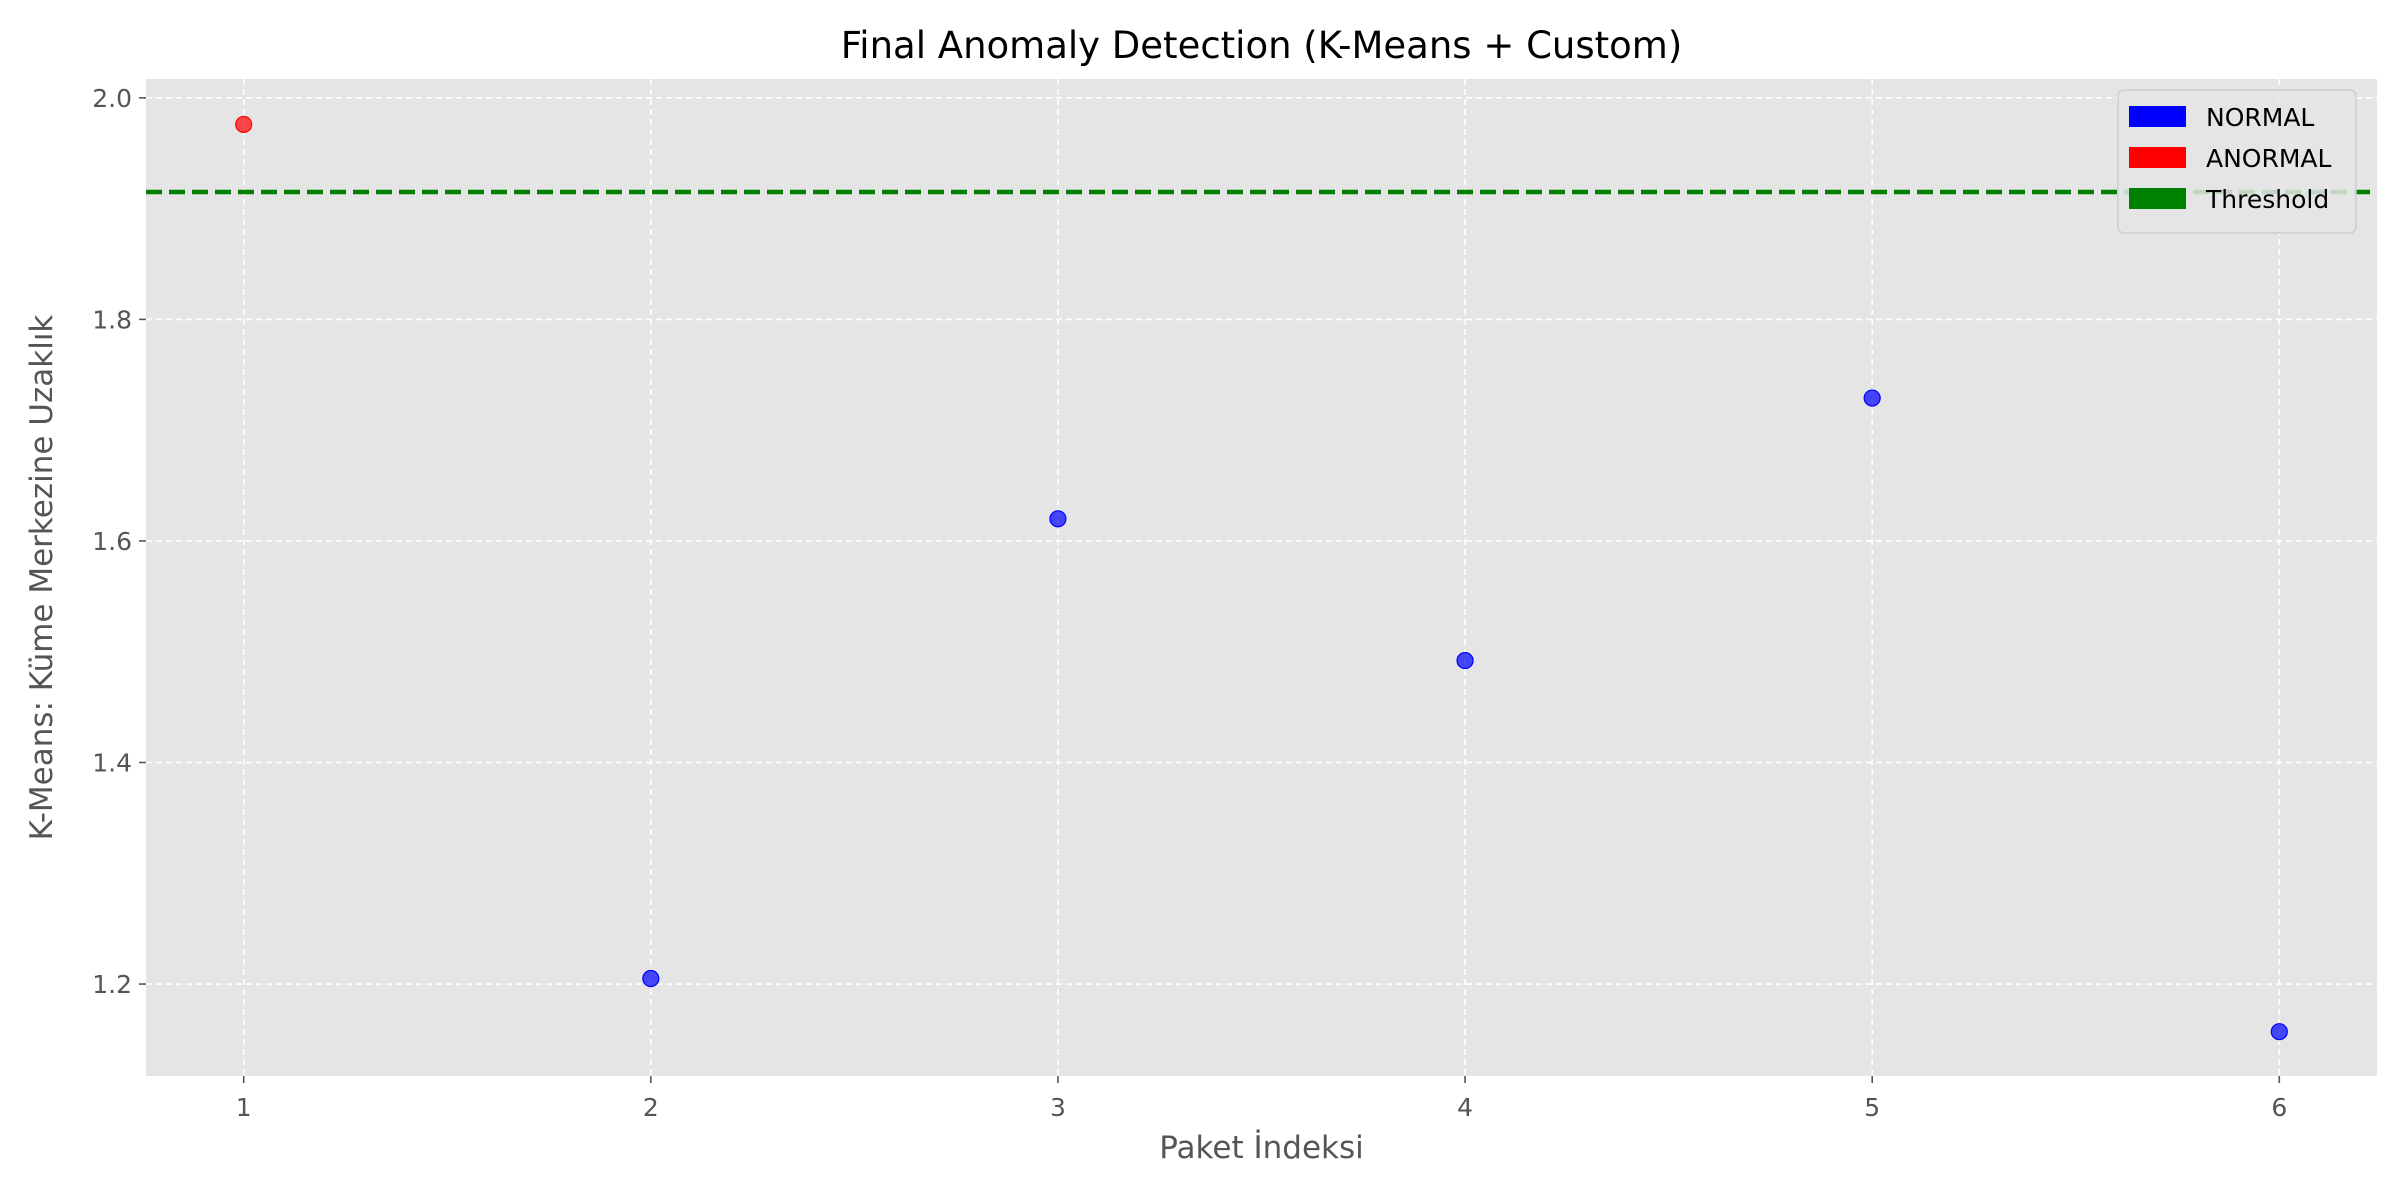 This screenshot has width=2400, height=1200. I want to click on legend-label: Threshold, so click(2267, 199).